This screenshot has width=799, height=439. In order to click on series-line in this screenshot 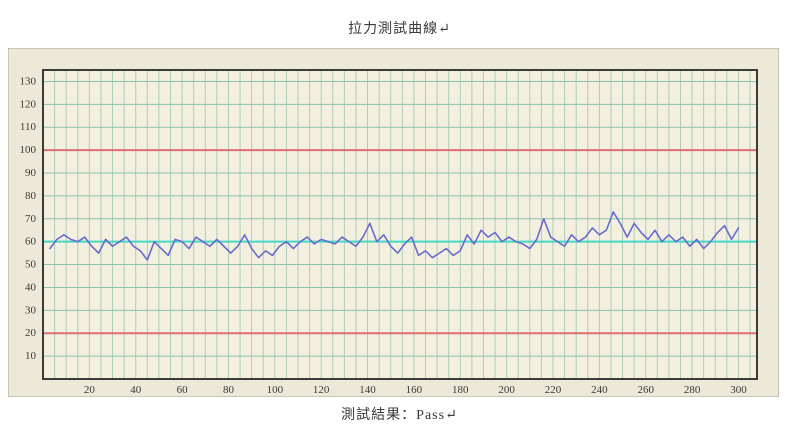, I will do `click(394, 236)`.